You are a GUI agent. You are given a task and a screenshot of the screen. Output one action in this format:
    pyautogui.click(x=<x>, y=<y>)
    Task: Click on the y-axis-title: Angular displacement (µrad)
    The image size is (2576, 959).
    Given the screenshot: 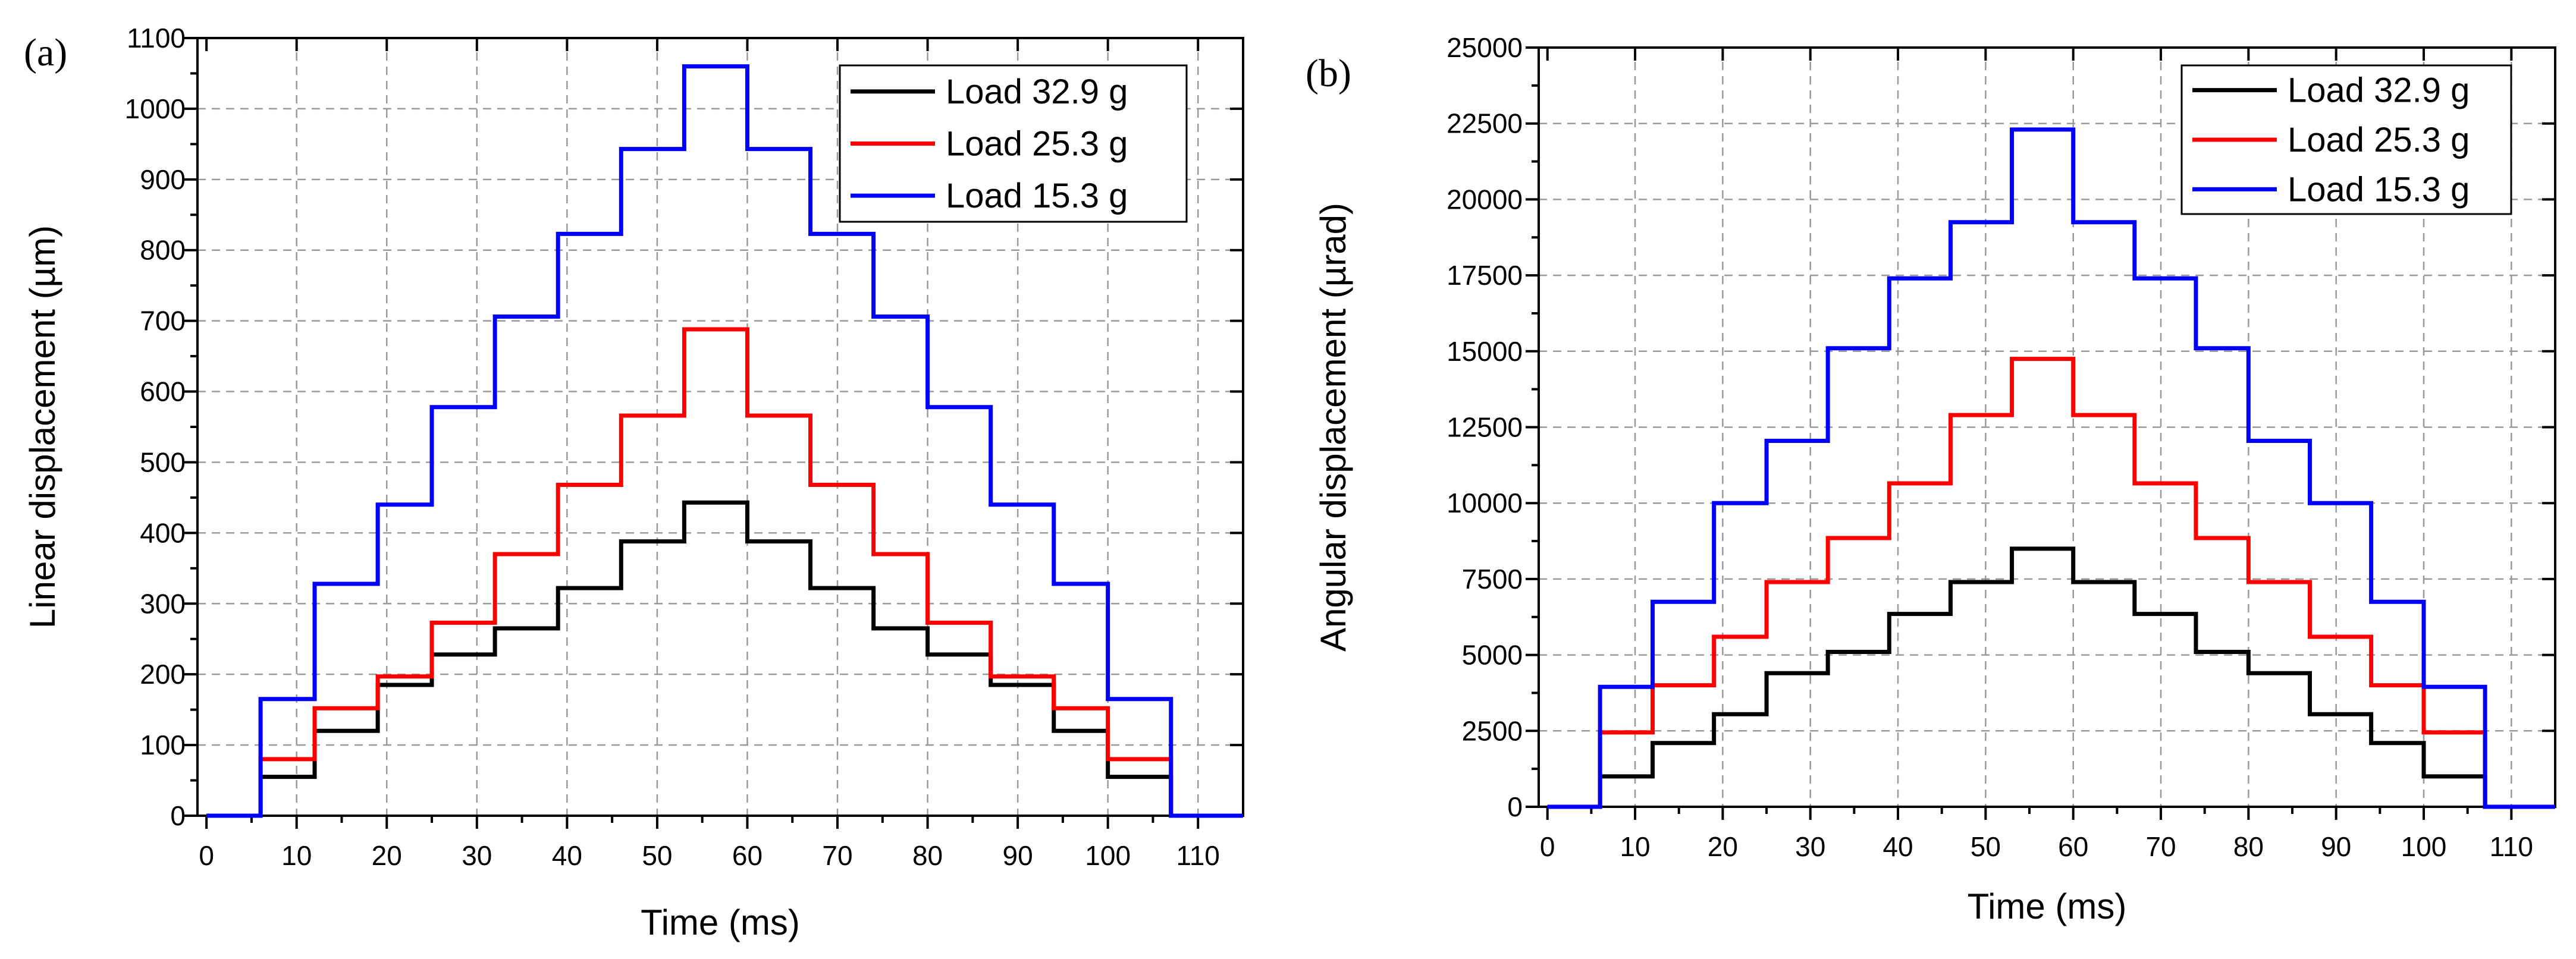 What is the action you would take?
    pyautogui.click(x=1333, y=427)
    